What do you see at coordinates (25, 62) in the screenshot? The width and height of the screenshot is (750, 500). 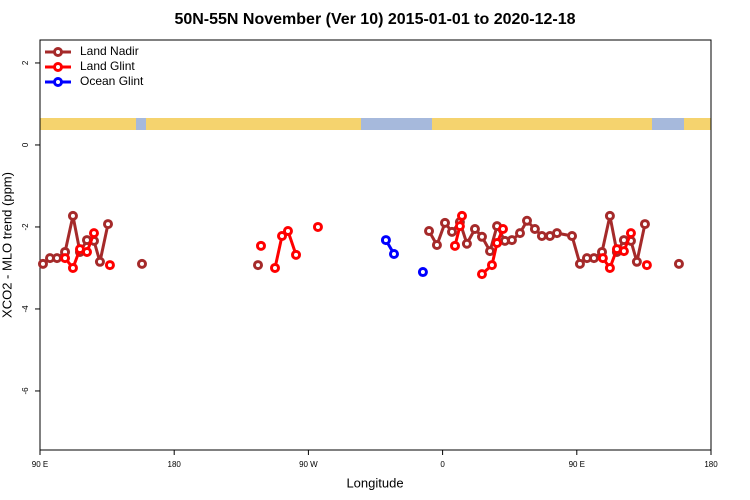 I see `y-tick-label: 2` at bounding box center [25, 62].